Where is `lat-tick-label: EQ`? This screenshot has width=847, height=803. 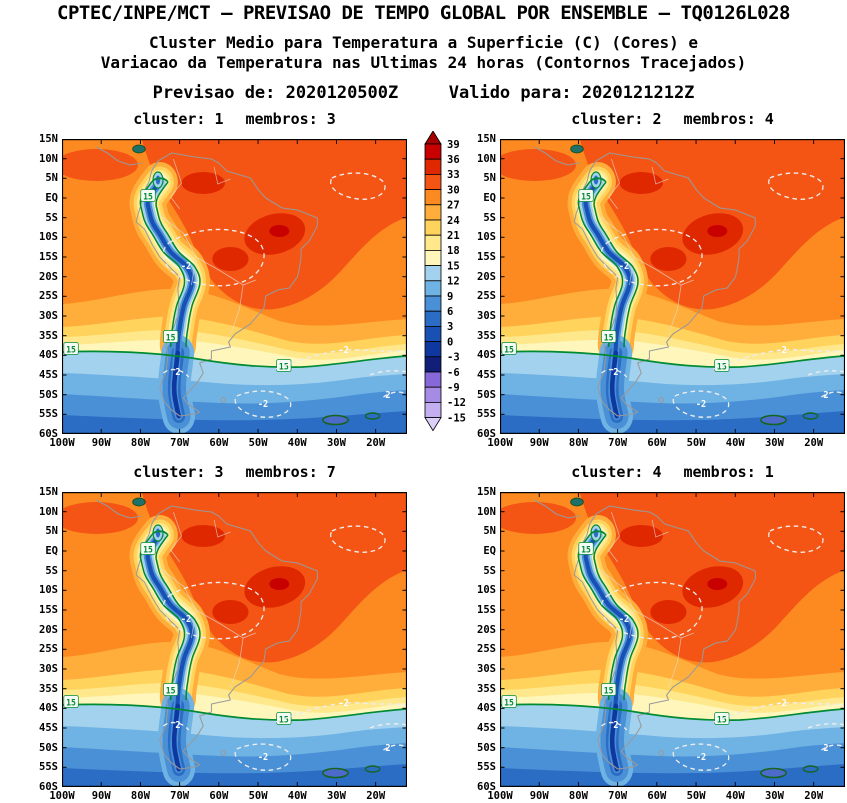 lat-tick-label: EQ is located at coordinates (51, 198).